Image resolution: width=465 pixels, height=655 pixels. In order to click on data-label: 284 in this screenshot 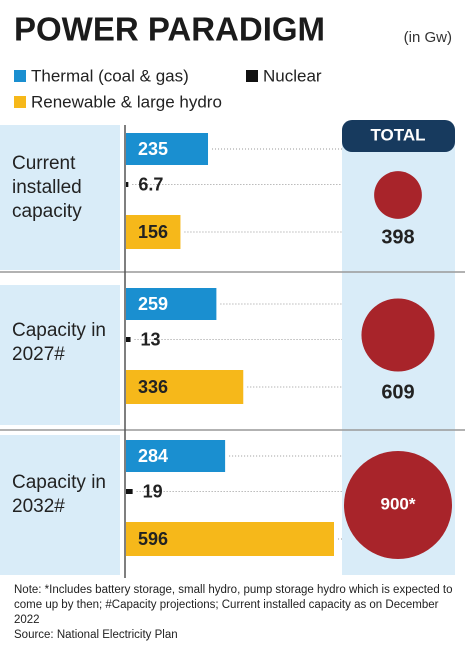, I will do `click(153, 456)`.